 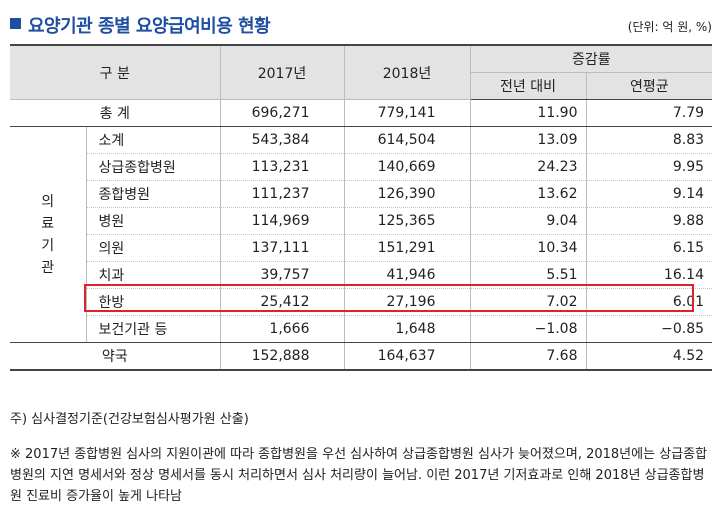 What do you see at coordinates (153, 221) in the screenshot?
I see `row-label: 병원` at bounding box center [153, 221].